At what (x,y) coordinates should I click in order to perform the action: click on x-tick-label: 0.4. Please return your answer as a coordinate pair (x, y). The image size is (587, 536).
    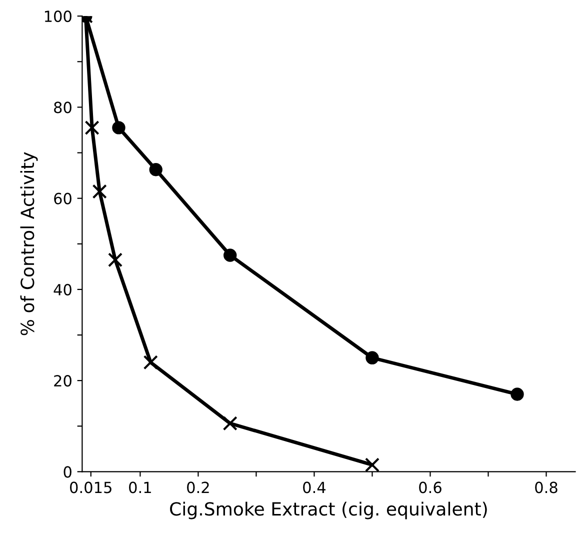
    Looking at the image, I should click on (314, 488).